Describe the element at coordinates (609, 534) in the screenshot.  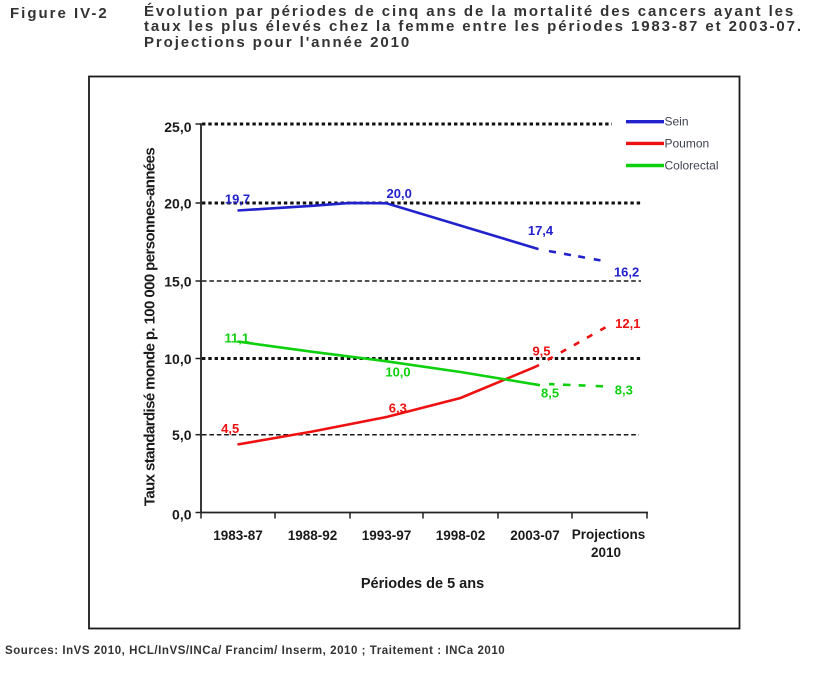
I see `svg-text: Projections` at that location.